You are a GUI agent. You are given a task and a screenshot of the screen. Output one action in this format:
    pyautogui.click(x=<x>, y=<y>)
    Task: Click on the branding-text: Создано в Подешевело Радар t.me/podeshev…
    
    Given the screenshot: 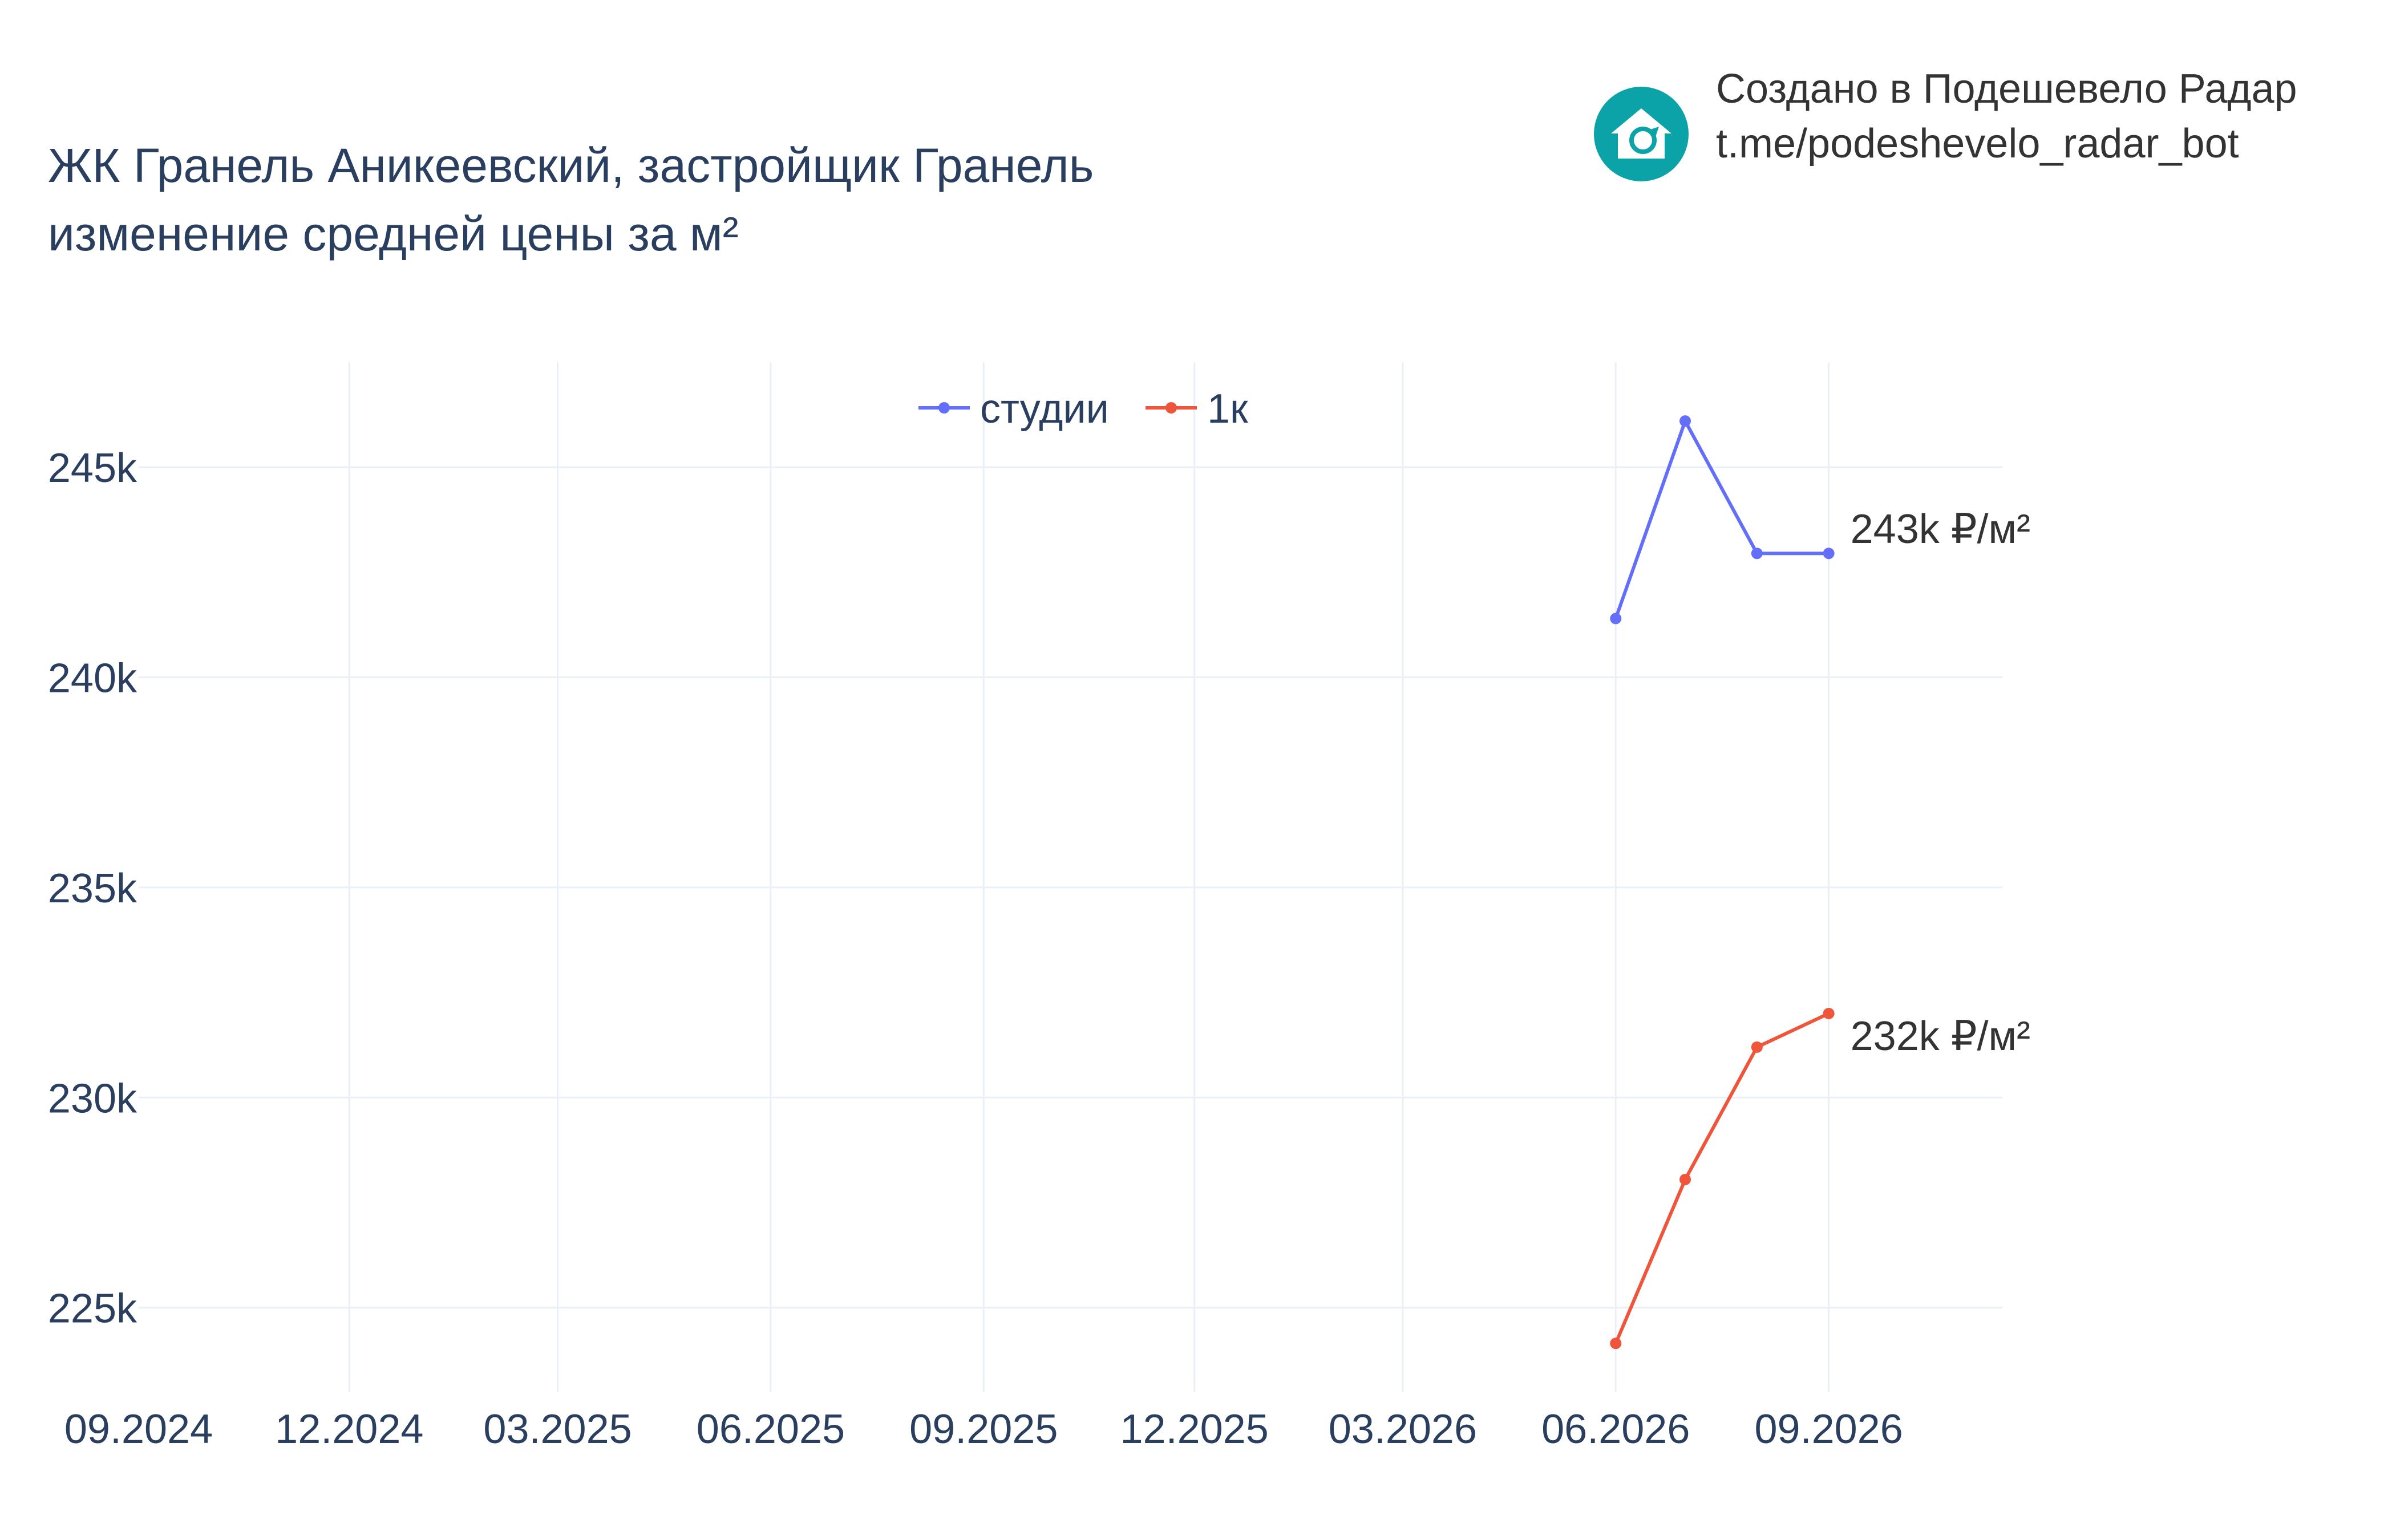 What is the action you would take?
    pyautogui.click(x=2006, y=117)
    